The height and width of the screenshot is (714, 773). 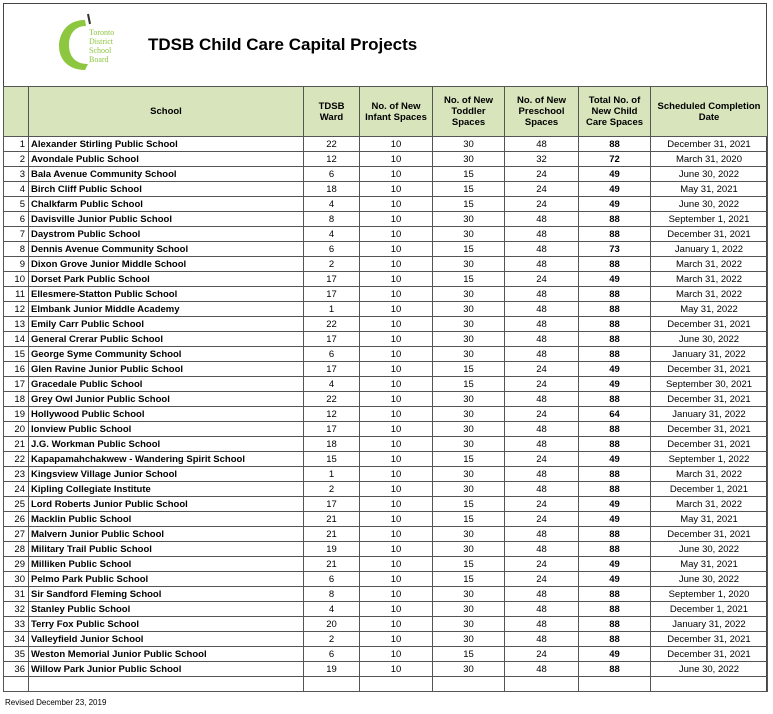 What do you see at coordinates (331, 234) in the screenshot?
I see `ward: 4` at bounding box center [331, 234].